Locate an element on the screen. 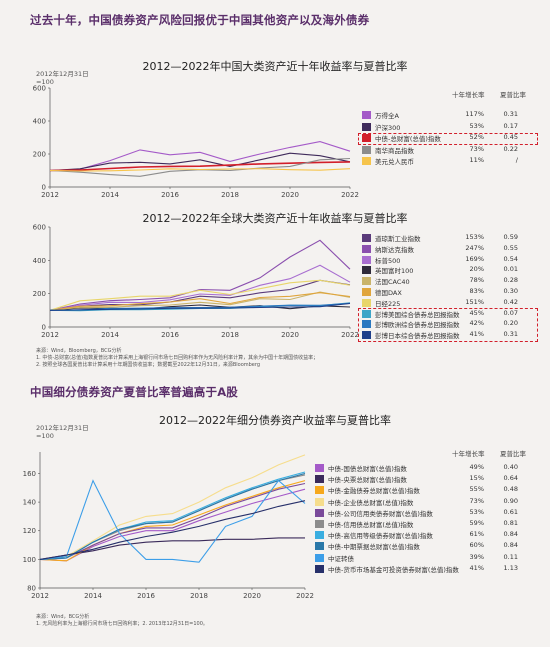  chart3-ytick-label-3: 140 is located at coordinates (29, 503).